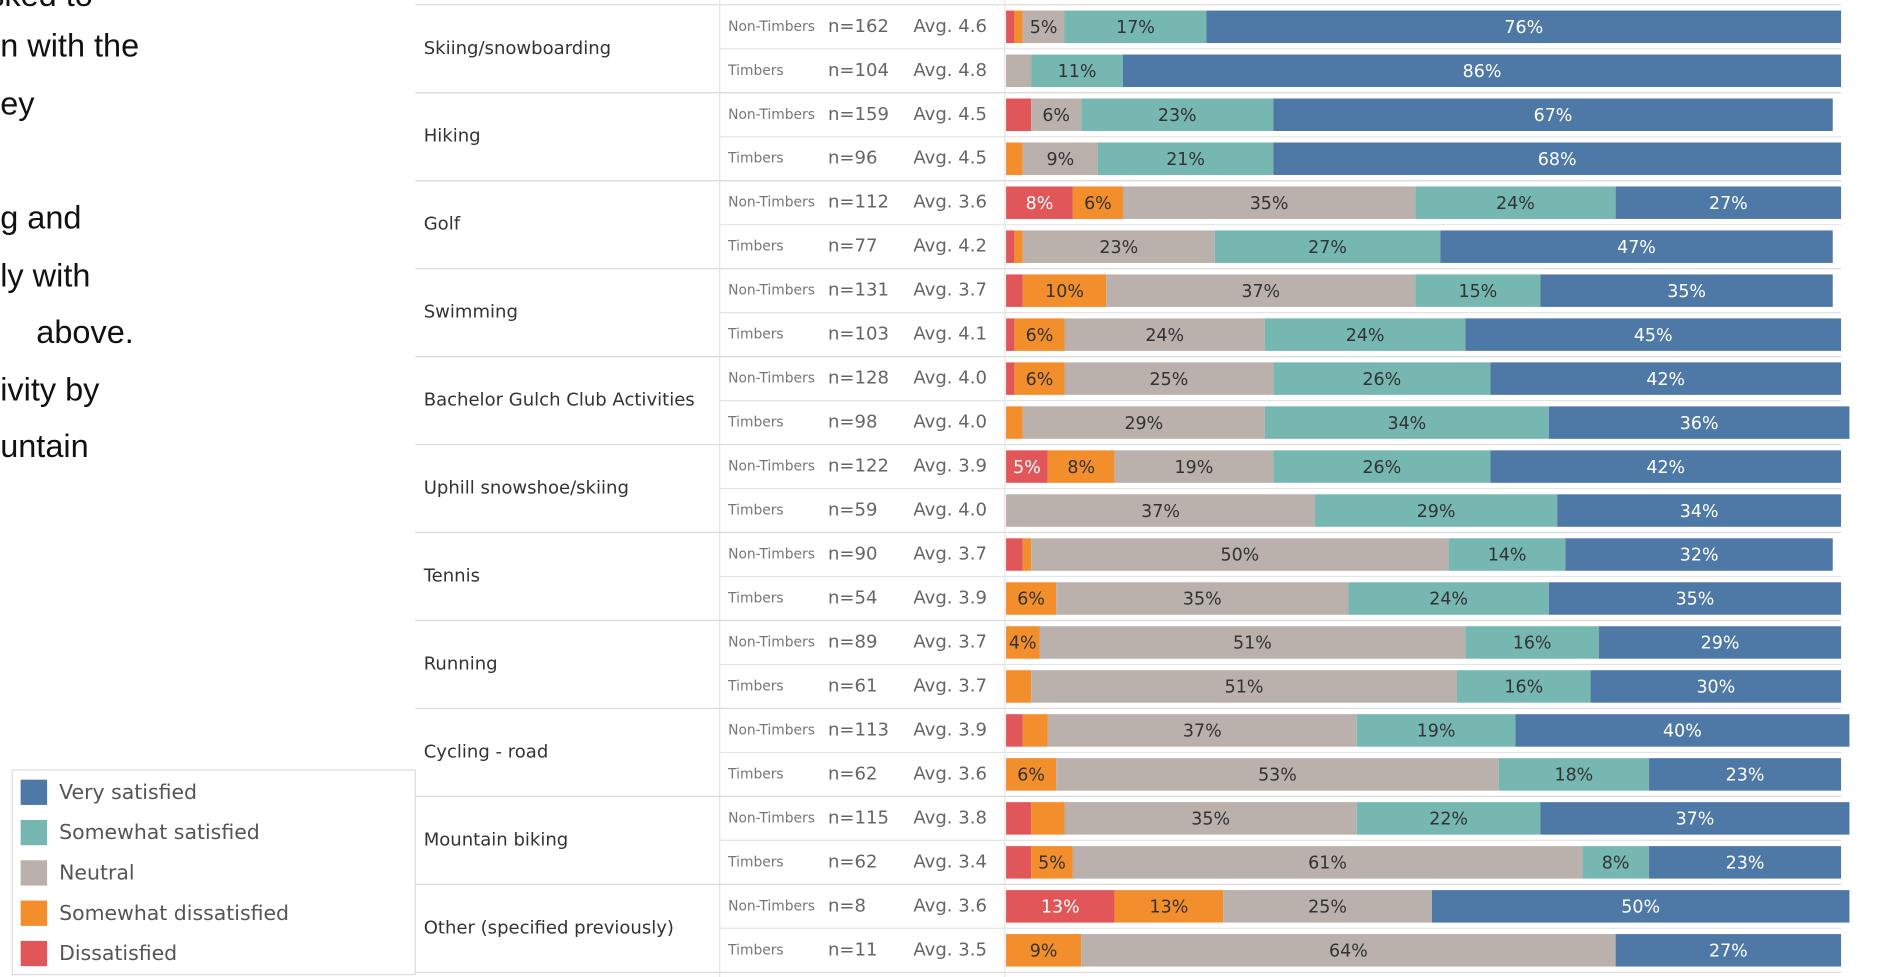 The height and width of the screenshot is (977, 1887). I want to click on value-label: 36%, so click(1699, 424).